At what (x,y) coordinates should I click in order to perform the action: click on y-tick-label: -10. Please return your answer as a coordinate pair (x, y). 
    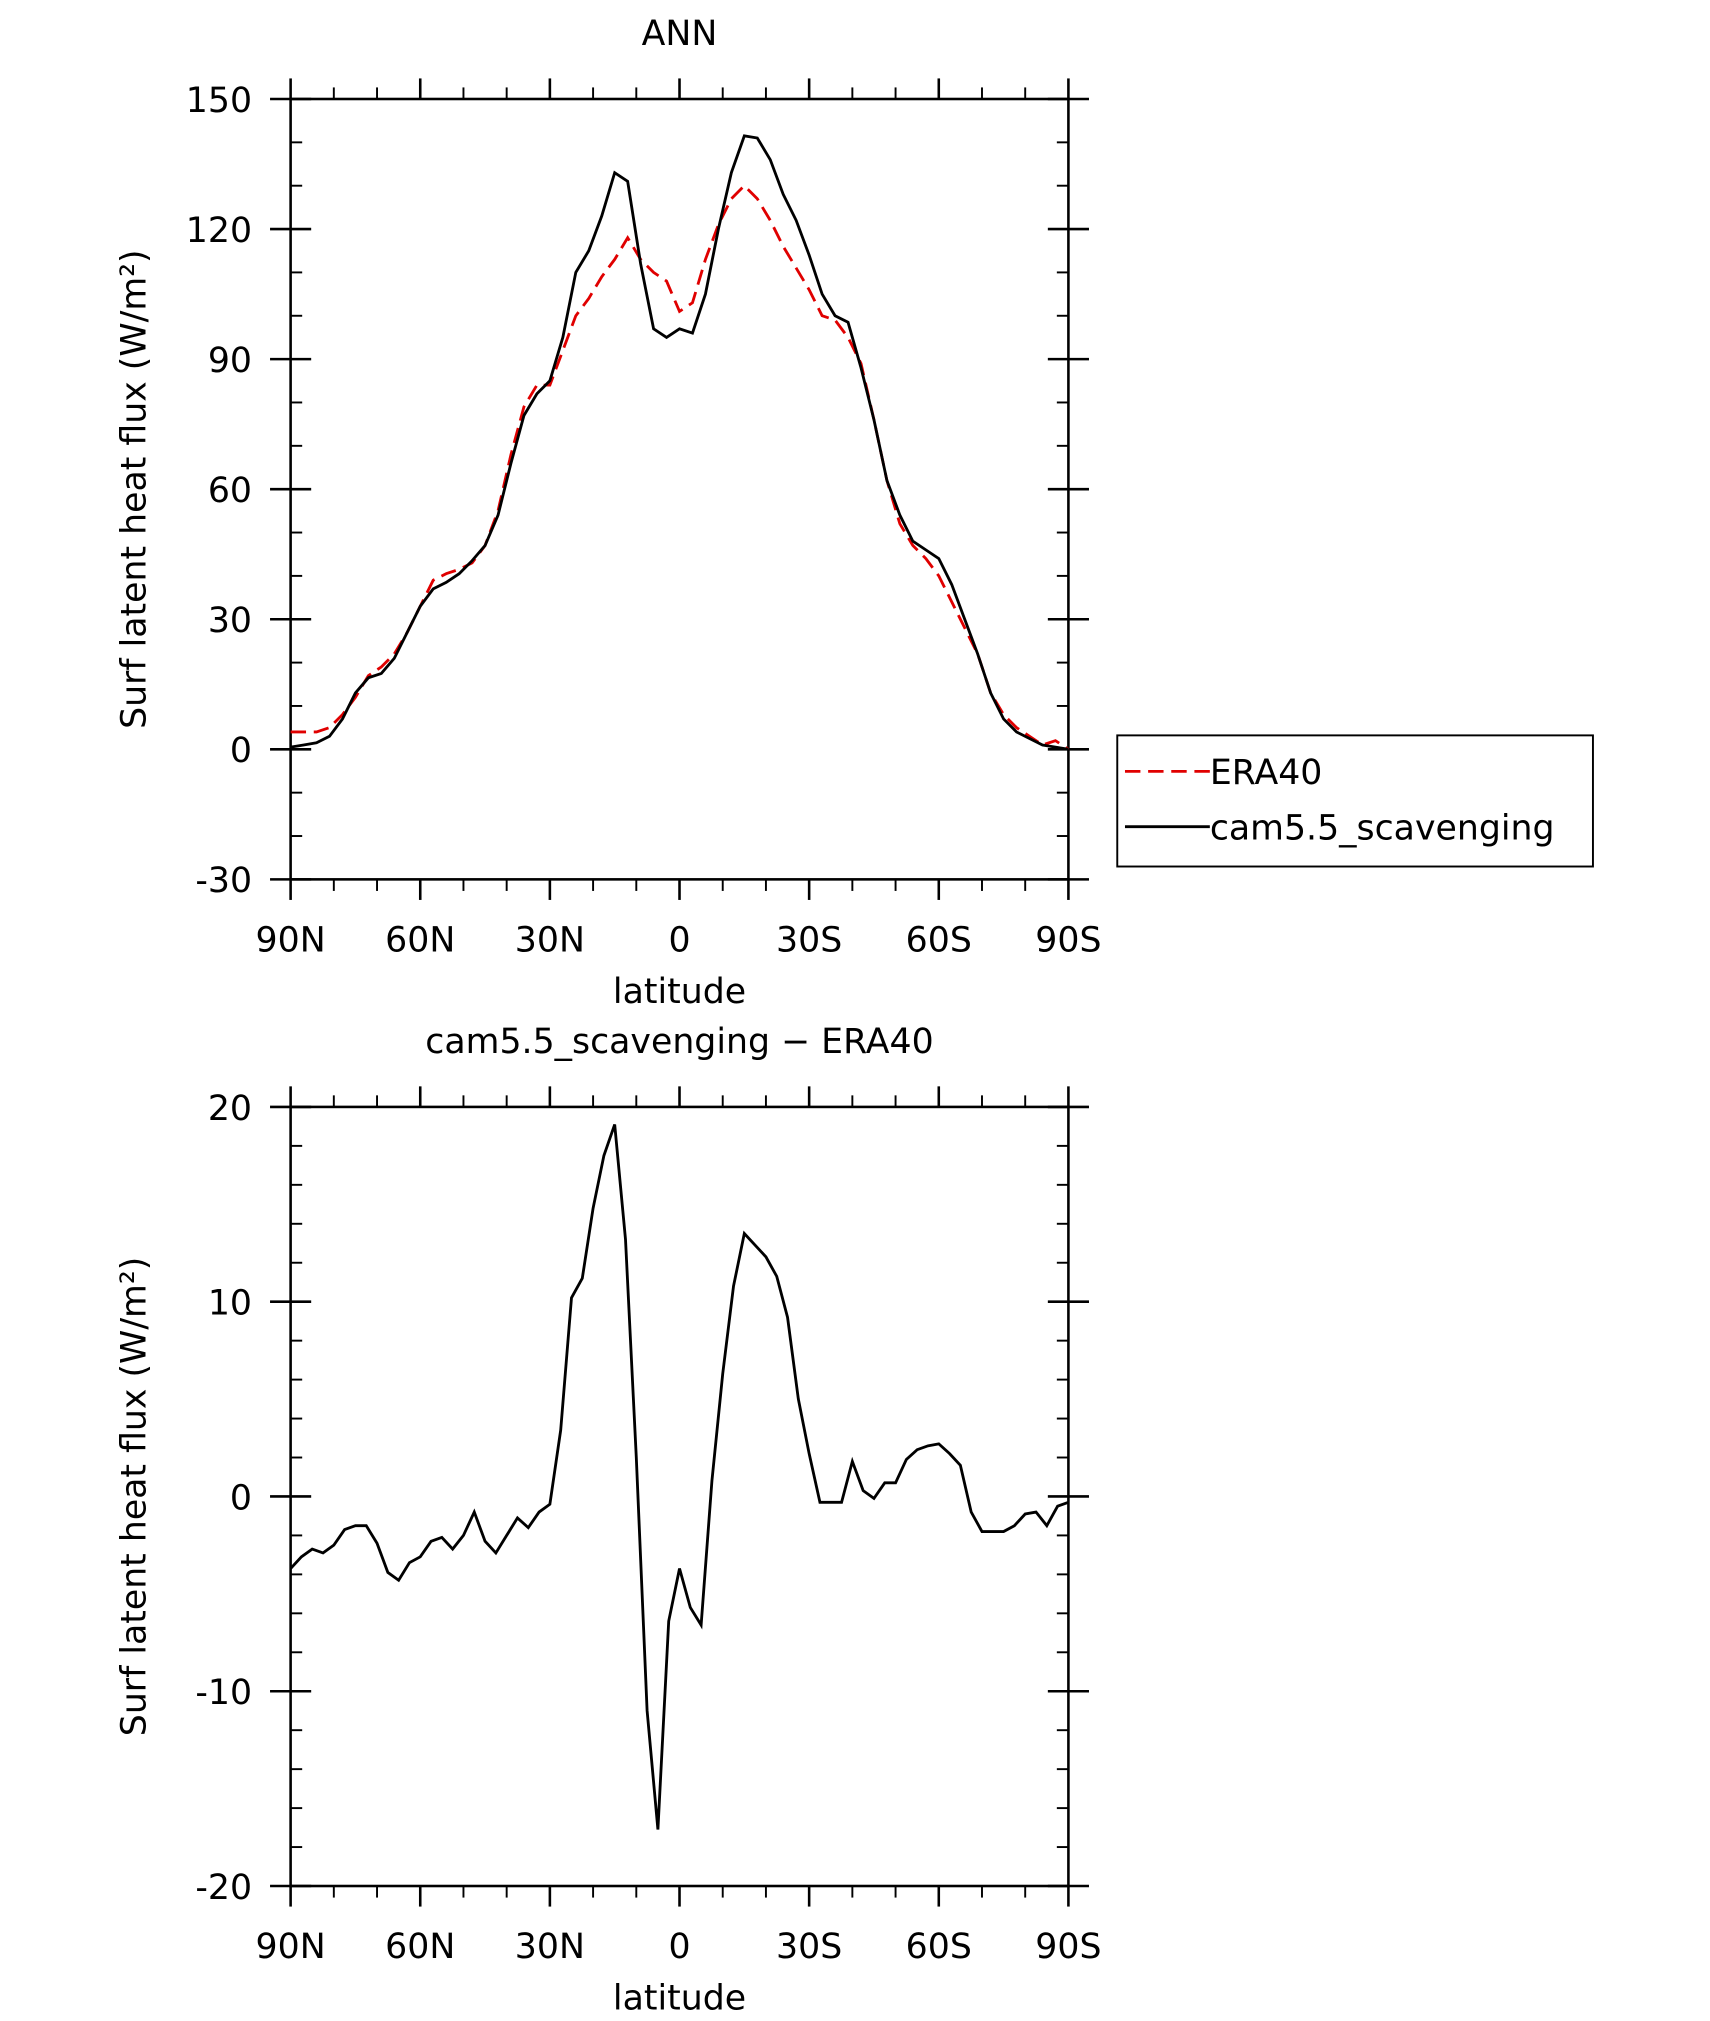
    Looking at the image, I should click on (223, 1693).